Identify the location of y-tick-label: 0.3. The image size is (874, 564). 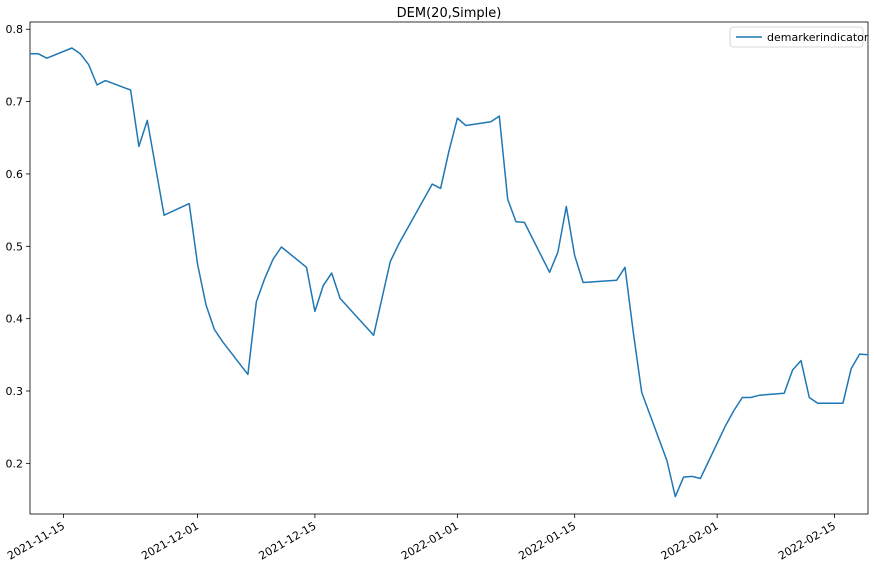
(15, 391).